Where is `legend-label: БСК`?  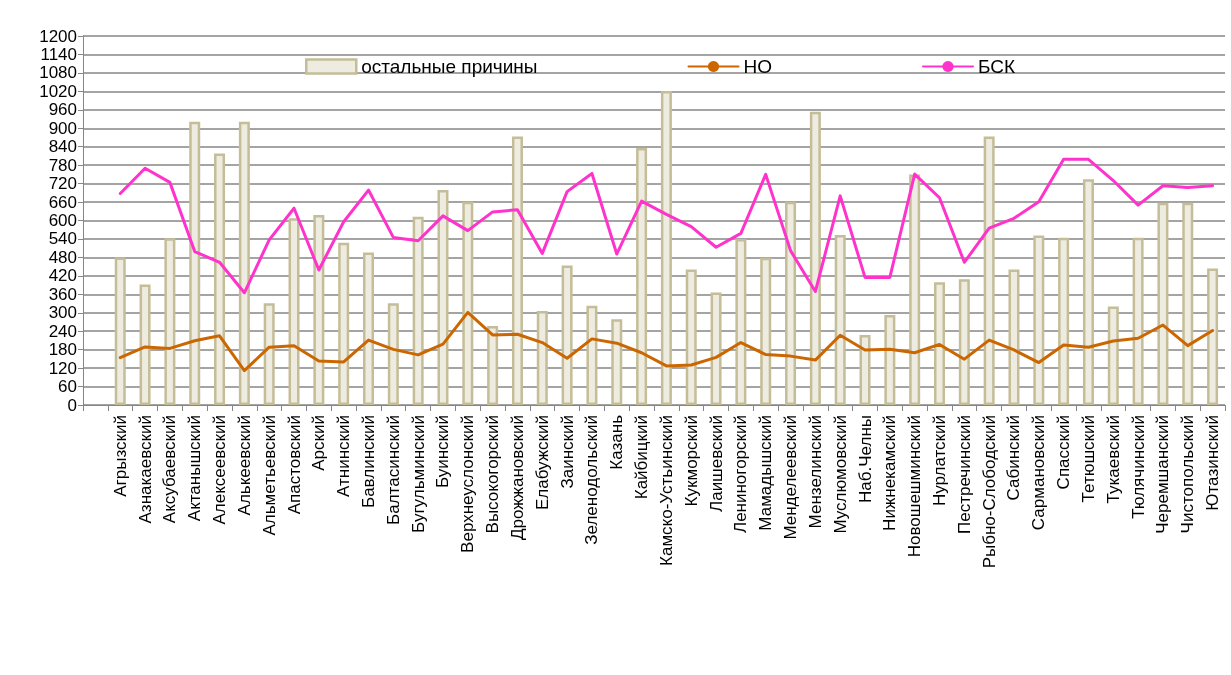 legend-label: БСК is located at coordinates (996, 66).